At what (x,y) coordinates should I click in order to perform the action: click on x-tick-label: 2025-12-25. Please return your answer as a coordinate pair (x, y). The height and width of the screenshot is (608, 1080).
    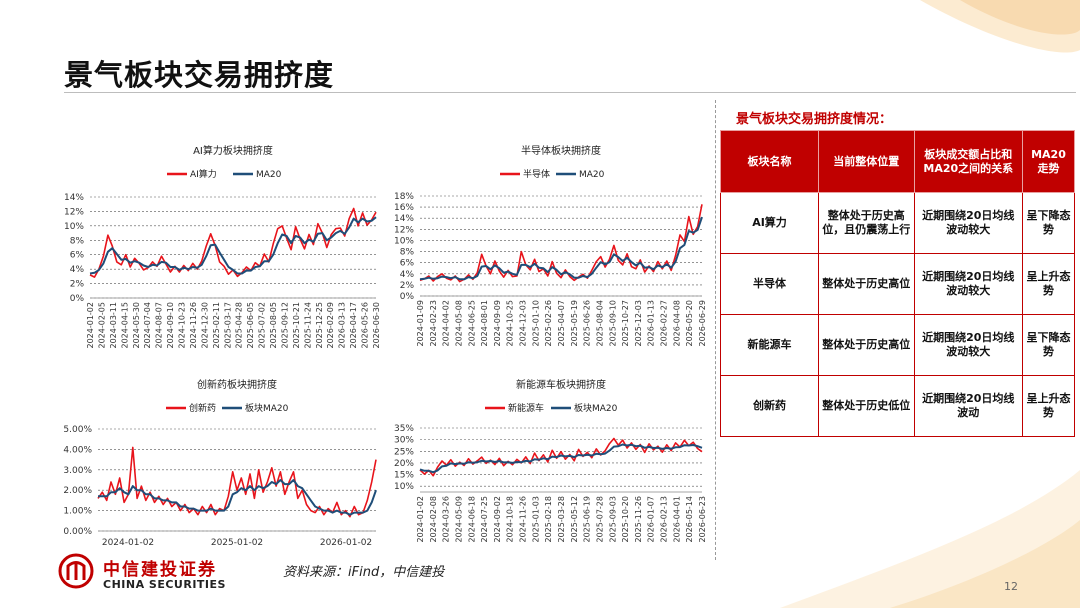
    Looking at the image, I should click on (319, 325).